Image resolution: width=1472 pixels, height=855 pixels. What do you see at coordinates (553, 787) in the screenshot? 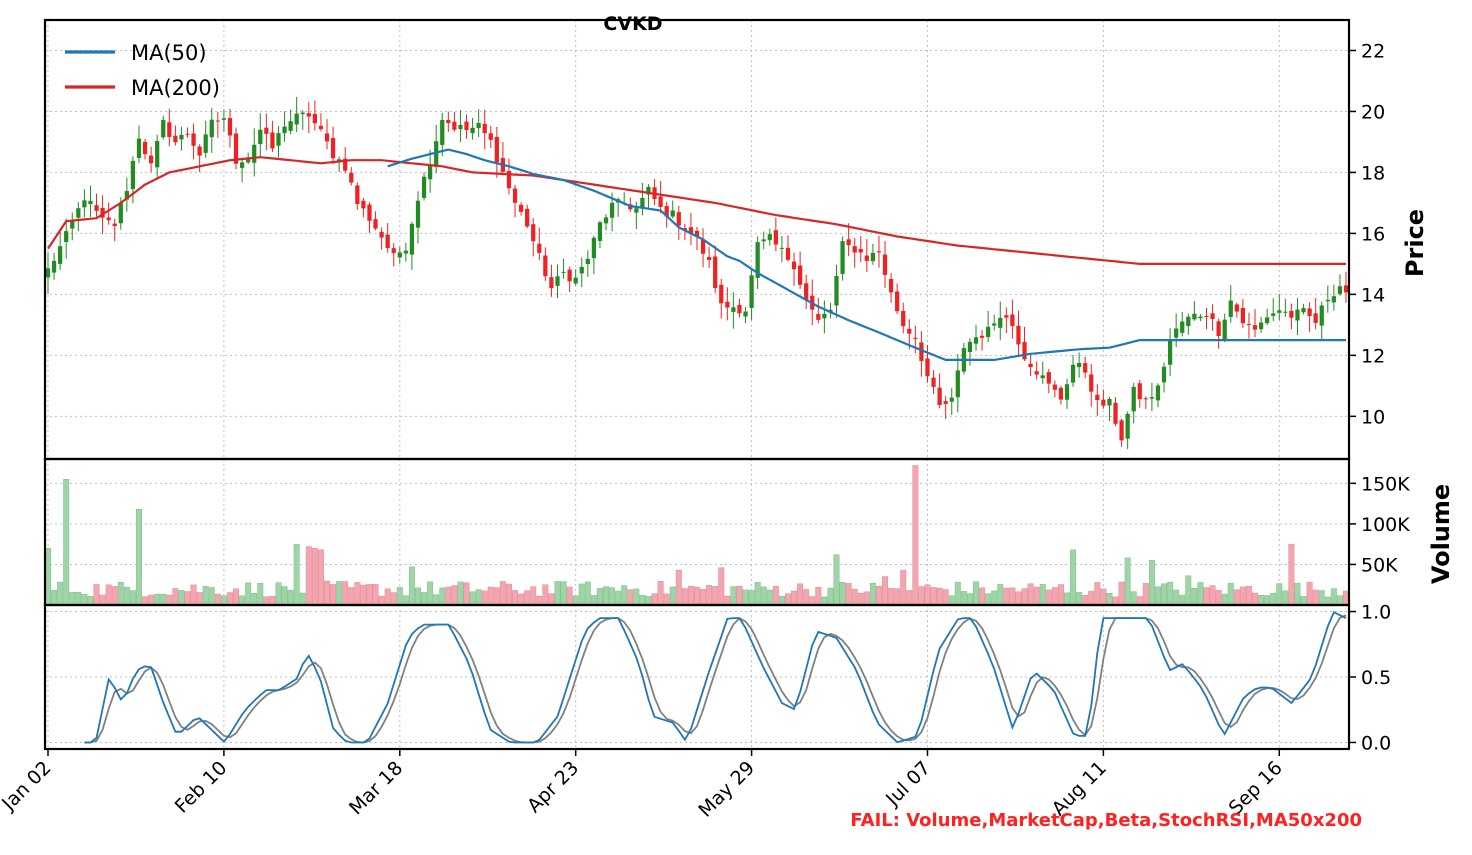
I see `x-tick-label: Apr 23` at bounding box center [553, 787].